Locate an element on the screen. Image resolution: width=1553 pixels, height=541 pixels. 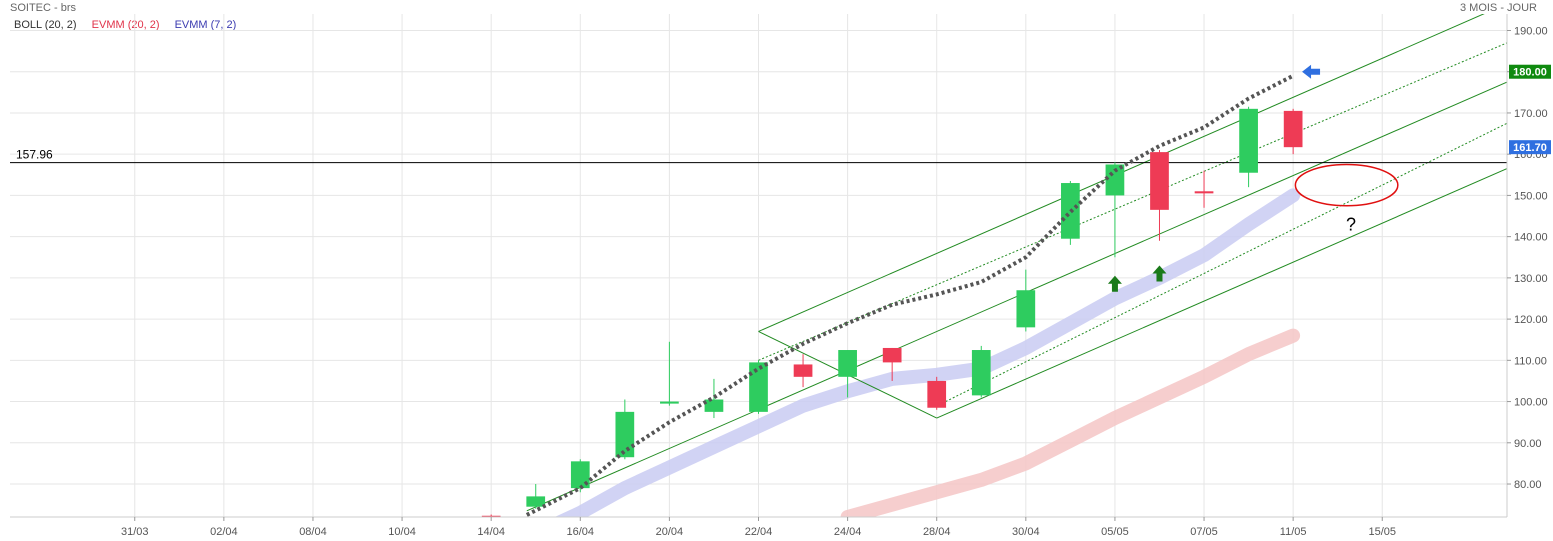
x-tick-label: 15/05 is located at coordinates (1382, 532).